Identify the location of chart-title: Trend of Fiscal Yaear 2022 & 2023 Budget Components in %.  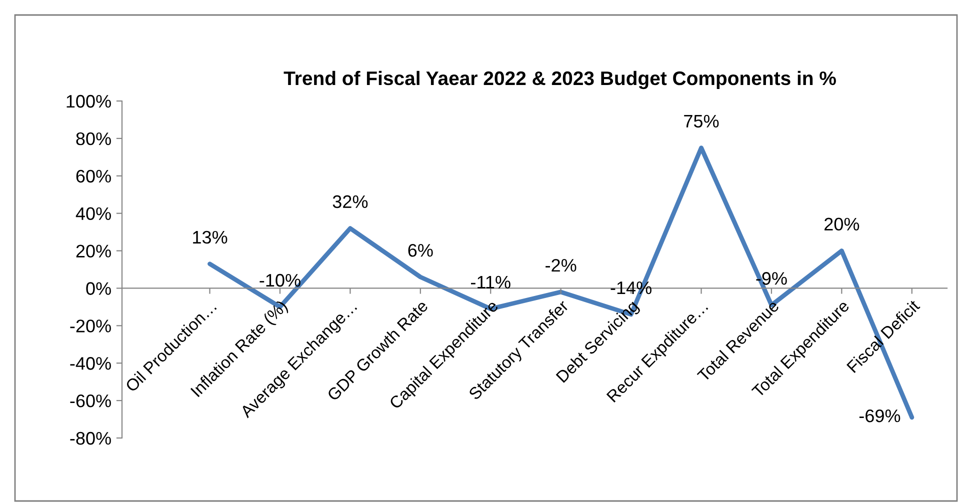
(560, 80).